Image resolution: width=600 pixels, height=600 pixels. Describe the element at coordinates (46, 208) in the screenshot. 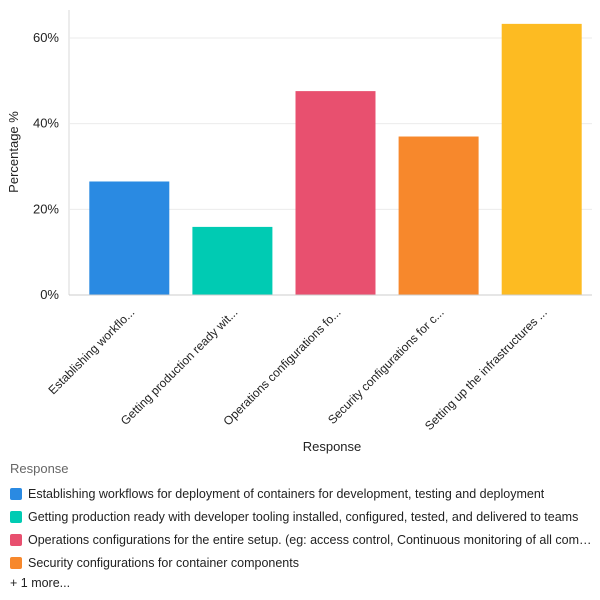

I see `y-tick-label: 20%` at that location.